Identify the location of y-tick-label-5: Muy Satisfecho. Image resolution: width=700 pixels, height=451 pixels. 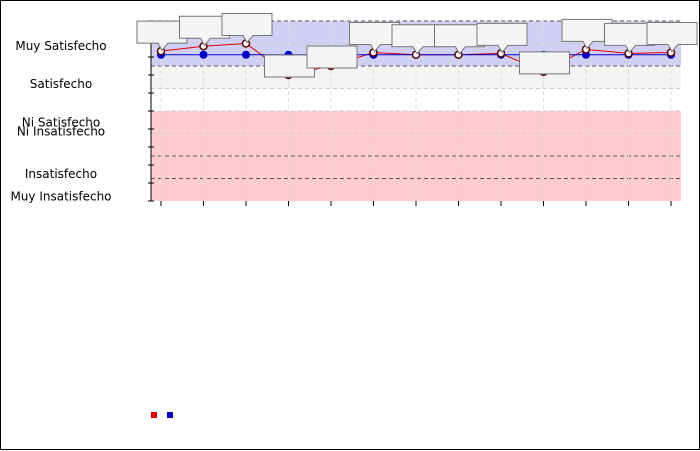
(60, 46).